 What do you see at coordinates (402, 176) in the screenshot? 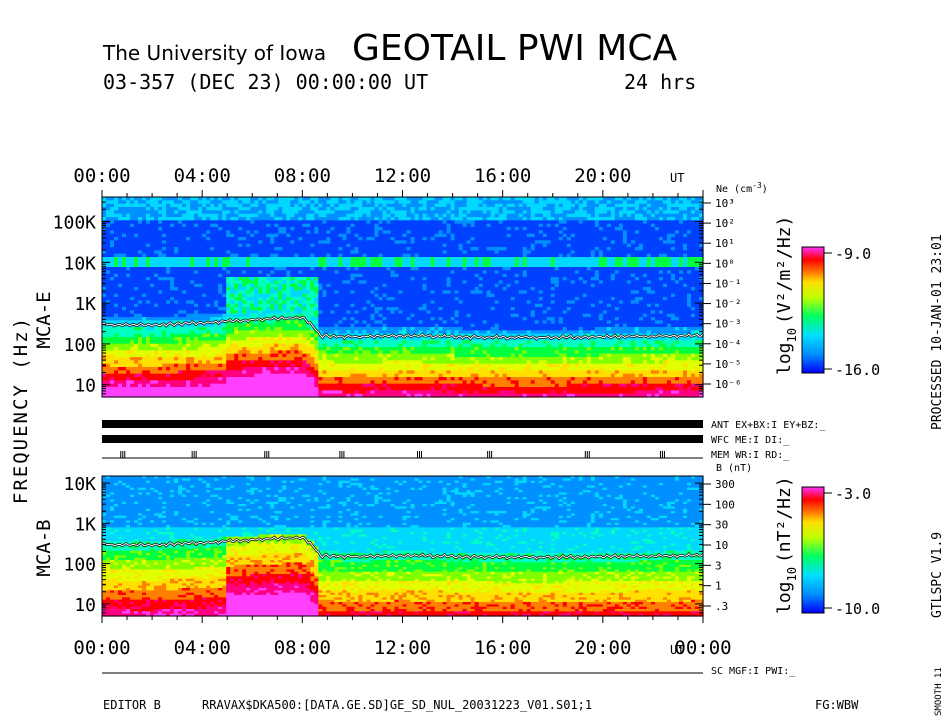
I see `time-tick-label: 12:00` at bounding box center [402, 176].